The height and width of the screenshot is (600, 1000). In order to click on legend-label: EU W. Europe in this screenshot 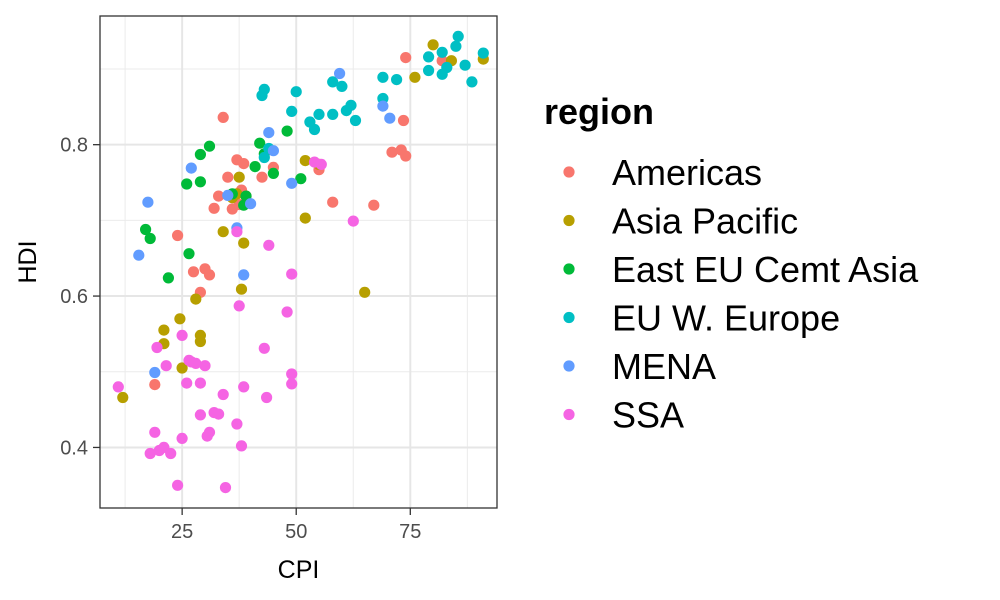, I will do `click(726, 318)`.